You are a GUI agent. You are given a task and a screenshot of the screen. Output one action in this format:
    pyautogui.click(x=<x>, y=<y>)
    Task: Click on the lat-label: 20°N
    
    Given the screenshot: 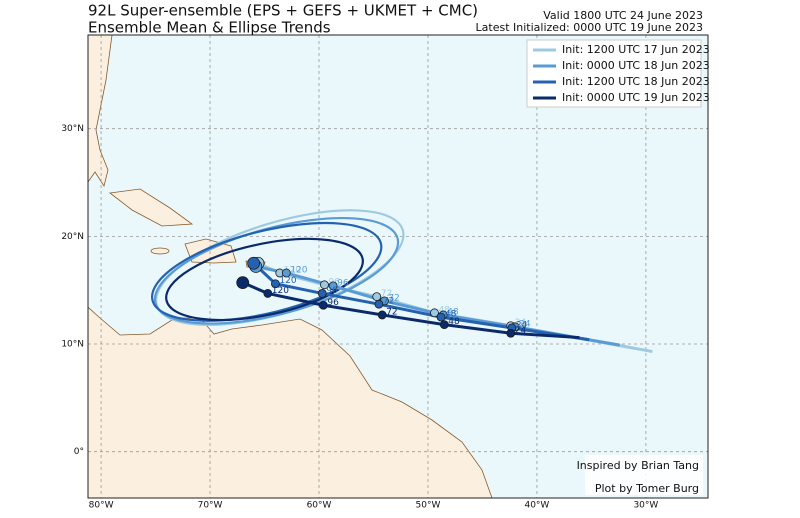 What is the action you would take?
    pyautogui.click(x=72, y=237)
    